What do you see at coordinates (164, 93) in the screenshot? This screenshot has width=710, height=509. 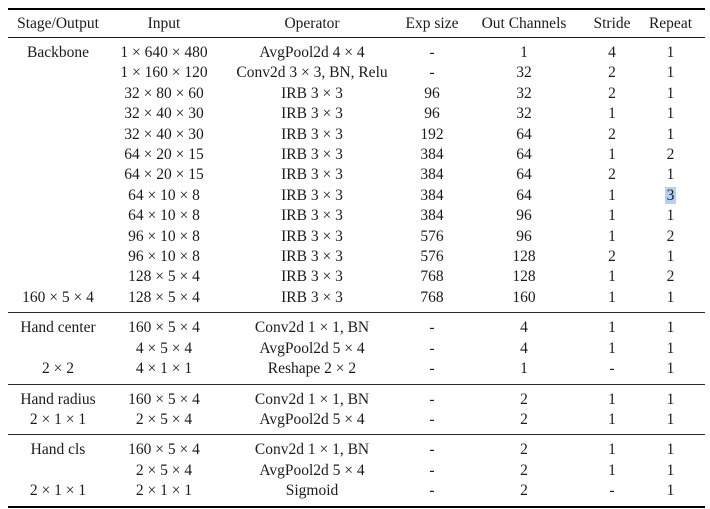 I see `cell-input: 32 × 80 × 60` at bounding box center [164, 93].